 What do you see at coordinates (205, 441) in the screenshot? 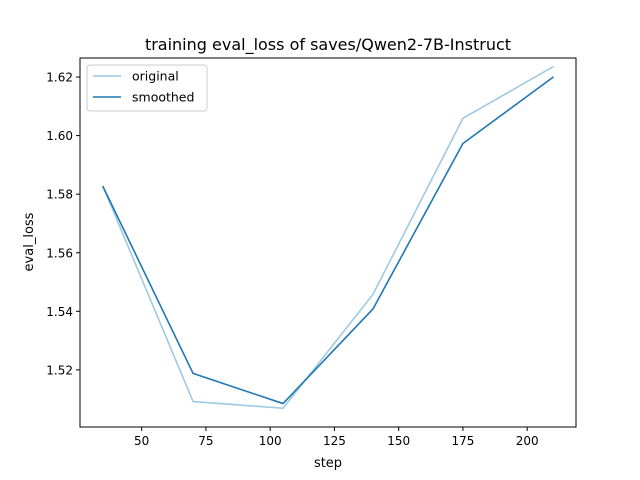
I see `x-tick-label: 75` at bounding box center [205, 441].